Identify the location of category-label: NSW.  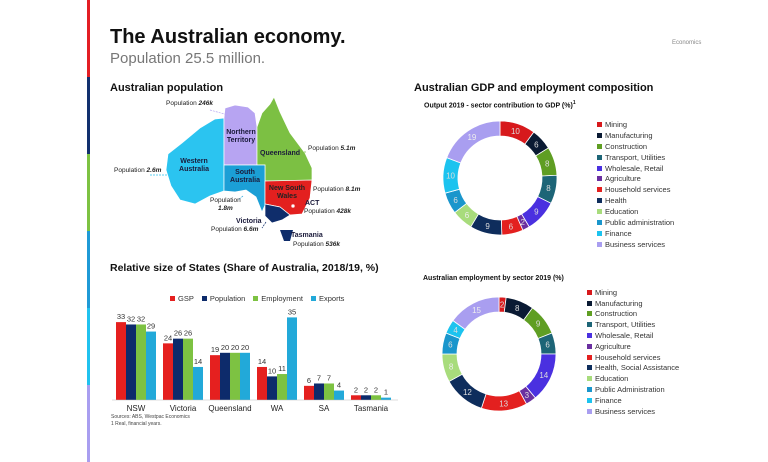
(136, 408).